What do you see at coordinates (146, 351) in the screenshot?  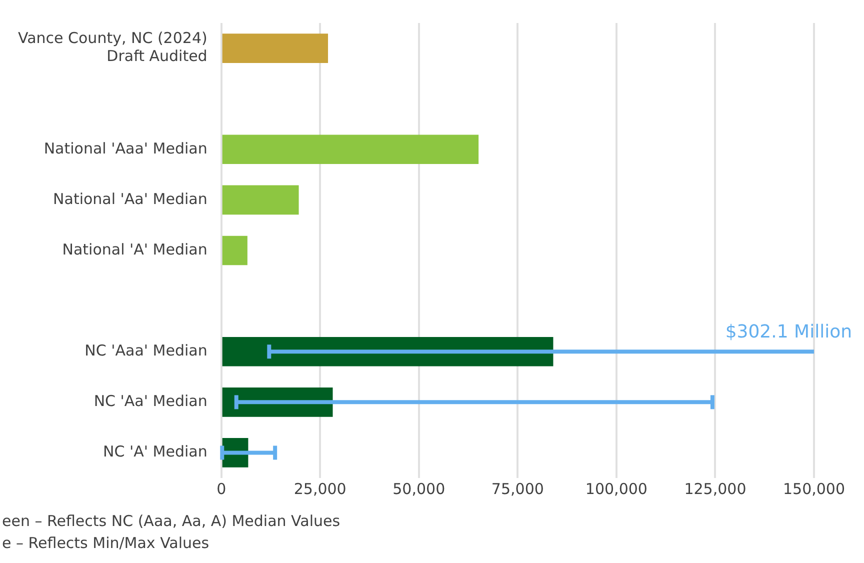 I see `y-tick-label: NC 'Aaa' Median` at bounding box center [146, 351].